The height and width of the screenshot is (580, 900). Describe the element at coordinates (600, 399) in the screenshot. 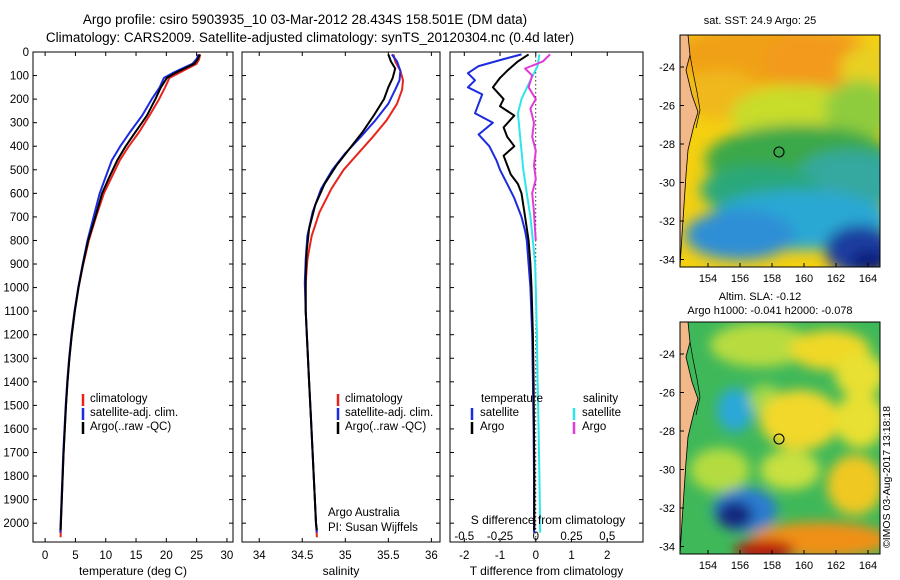

I see `diff-legend-salinity-title: salinity` at that location.